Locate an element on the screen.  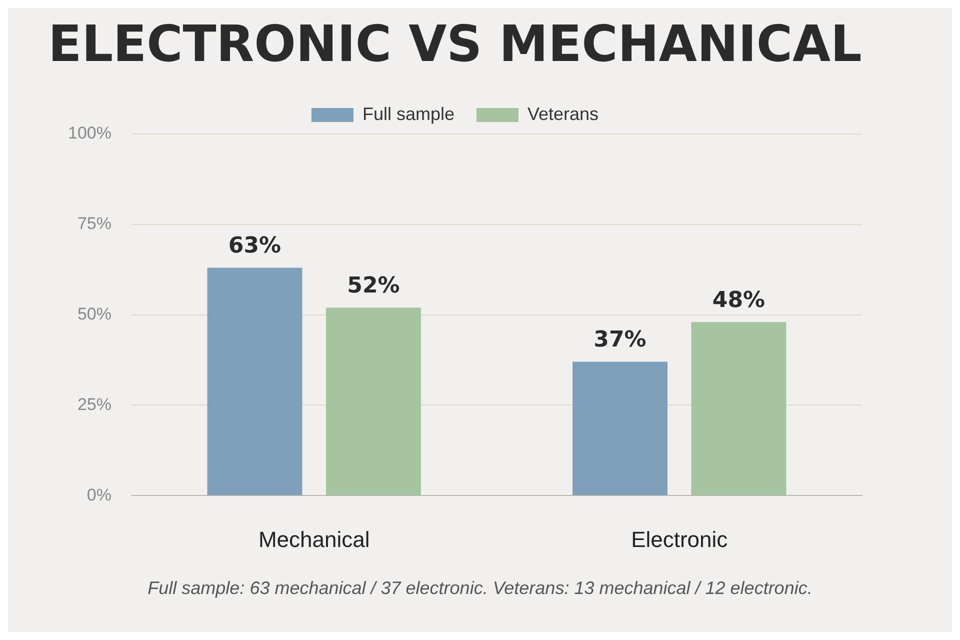
y-tick-label: 75% is located at coordinates (94, 224).